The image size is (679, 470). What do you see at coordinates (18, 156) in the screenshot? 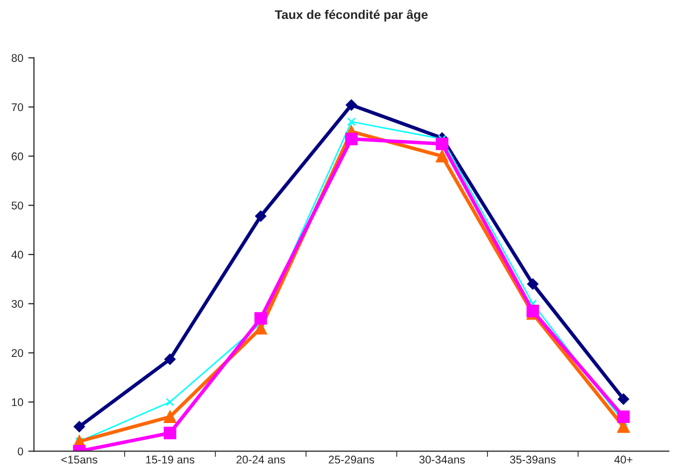
I see `y-tick-label: 60` at bounding box center [18, 156].